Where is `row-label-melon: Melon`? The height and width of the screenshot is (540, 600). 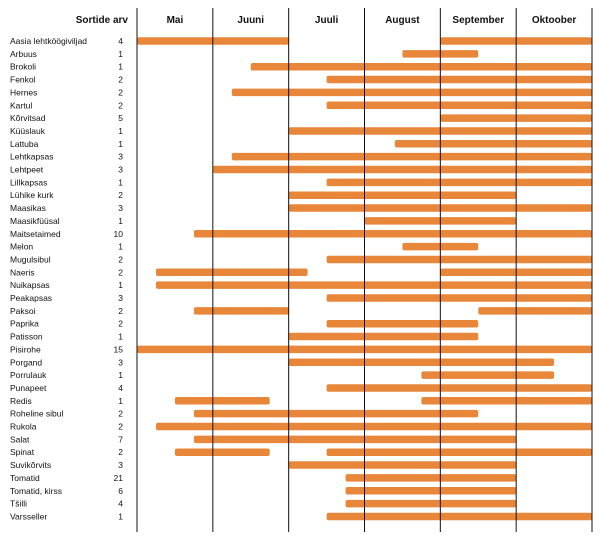 row-label-melon: Melon is located at coordinates (21, 247).